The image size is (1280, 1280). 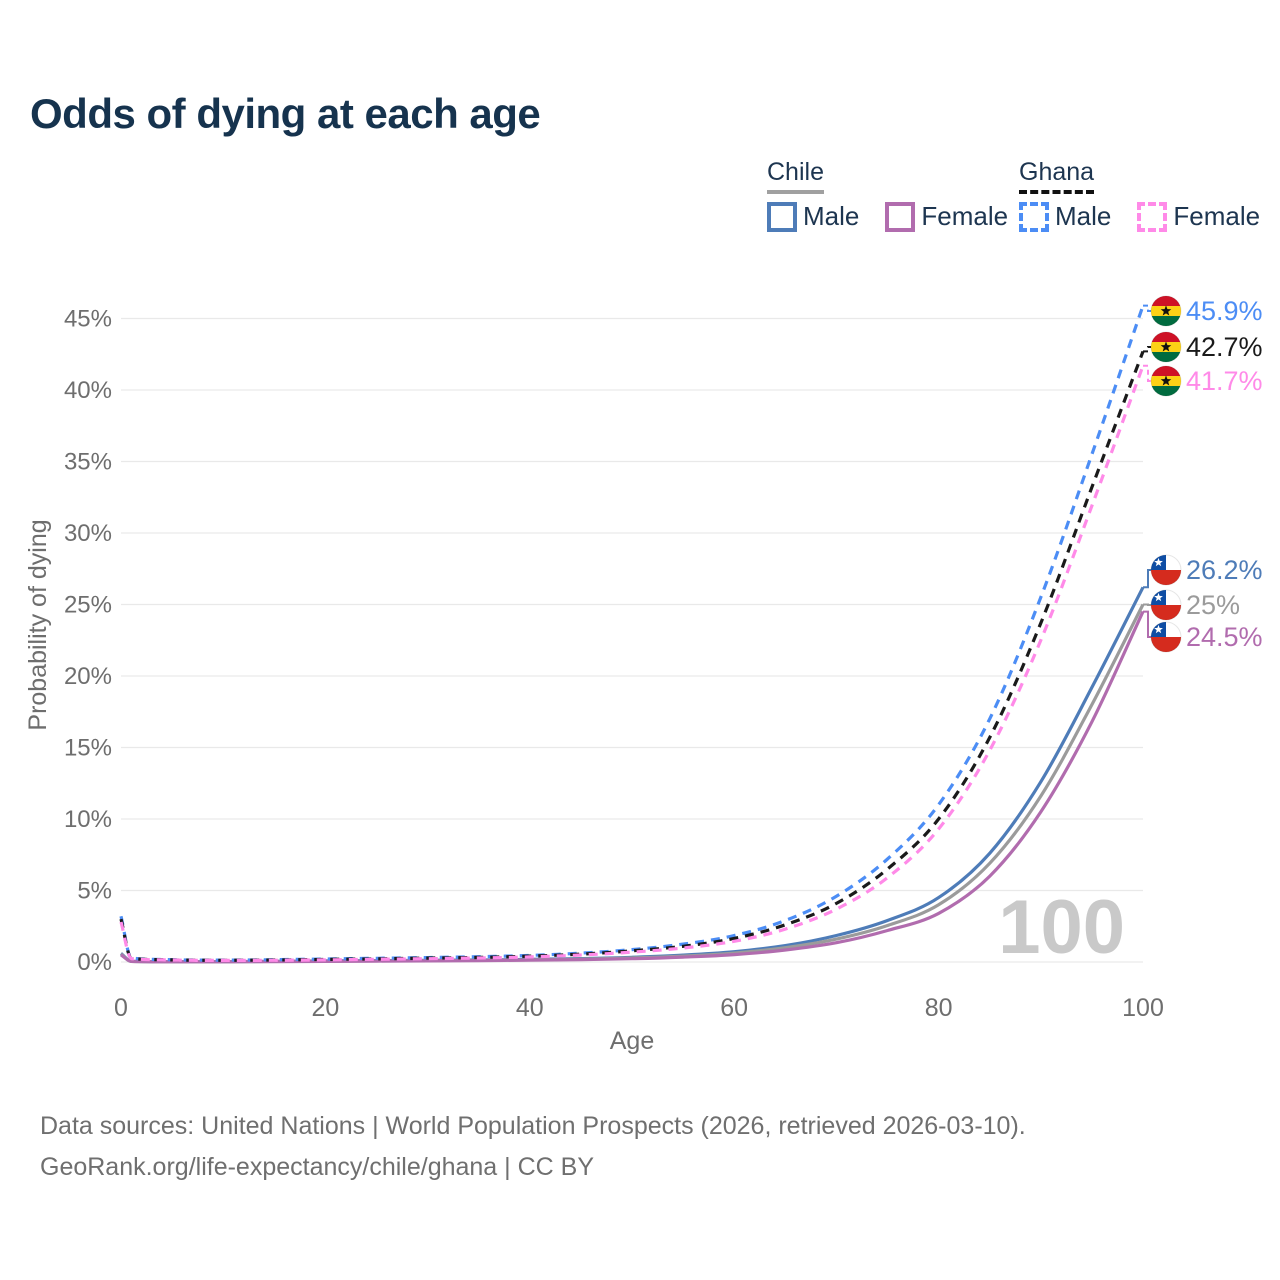 What do you see at coordinates (887, 195) in the screenshot?
I see `legend-group-chile: Chile Male Female` at bounding box center [887, 195].